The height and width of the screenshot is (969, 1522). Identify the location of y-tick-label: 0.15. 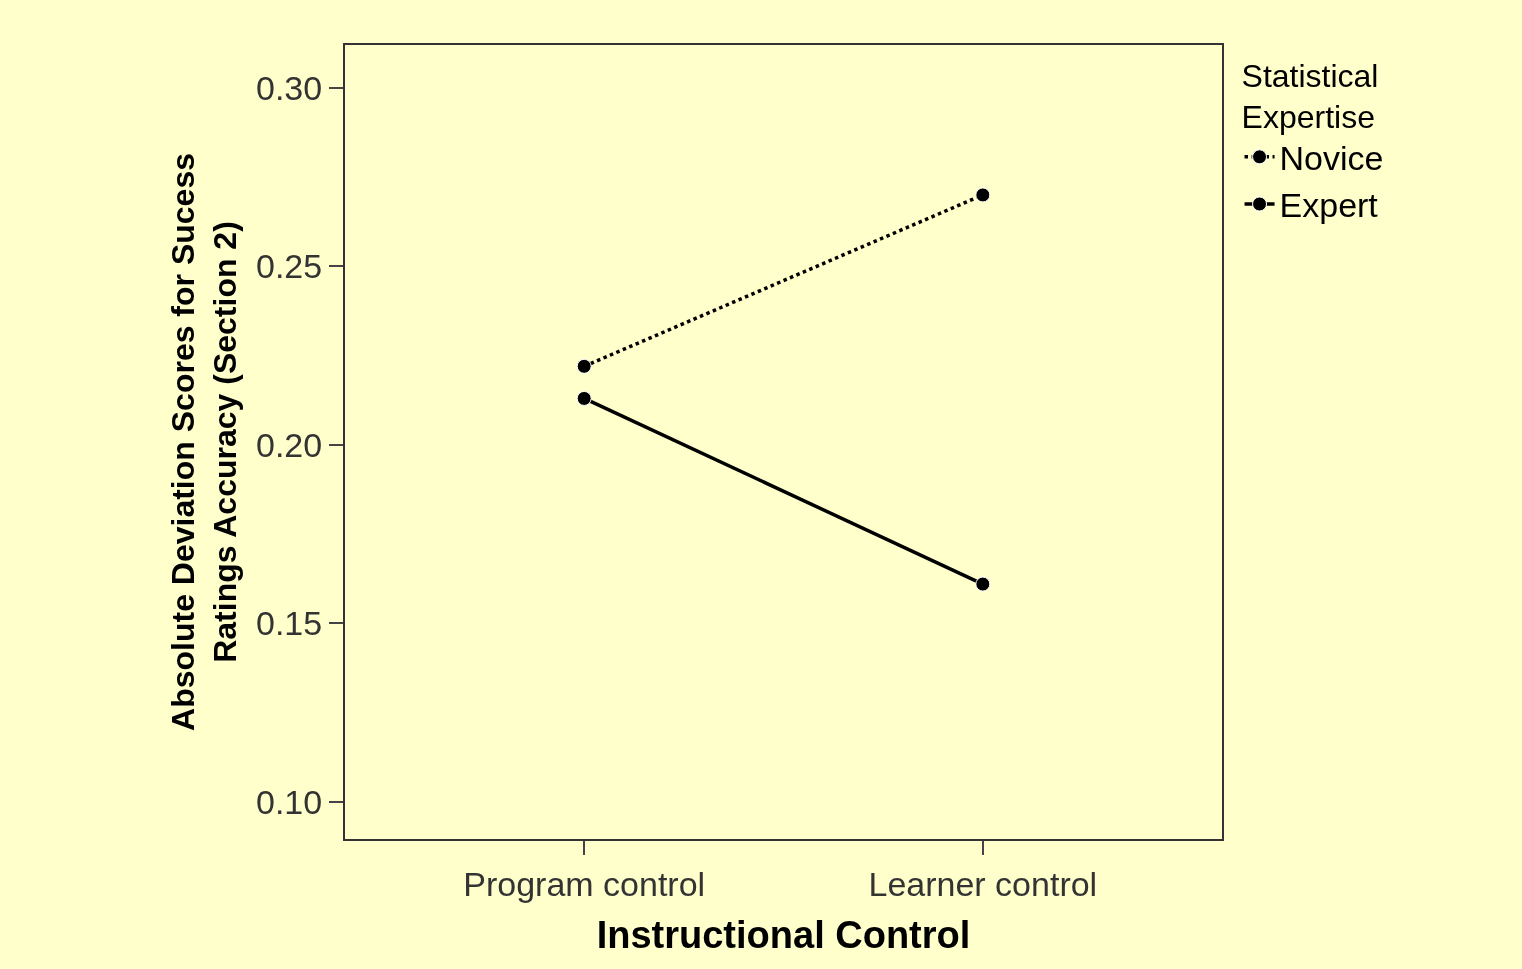
(289, 623).